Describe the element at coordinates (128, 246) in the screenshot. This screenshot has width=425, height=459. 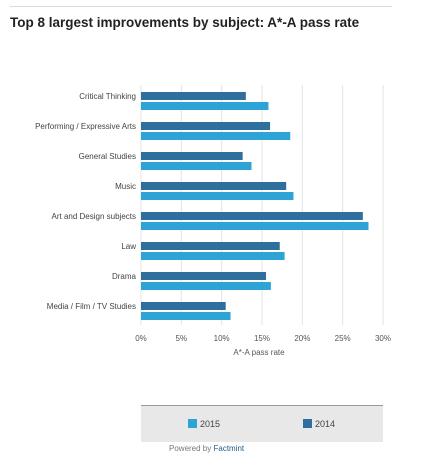
I see `category-label: Law` at that location.